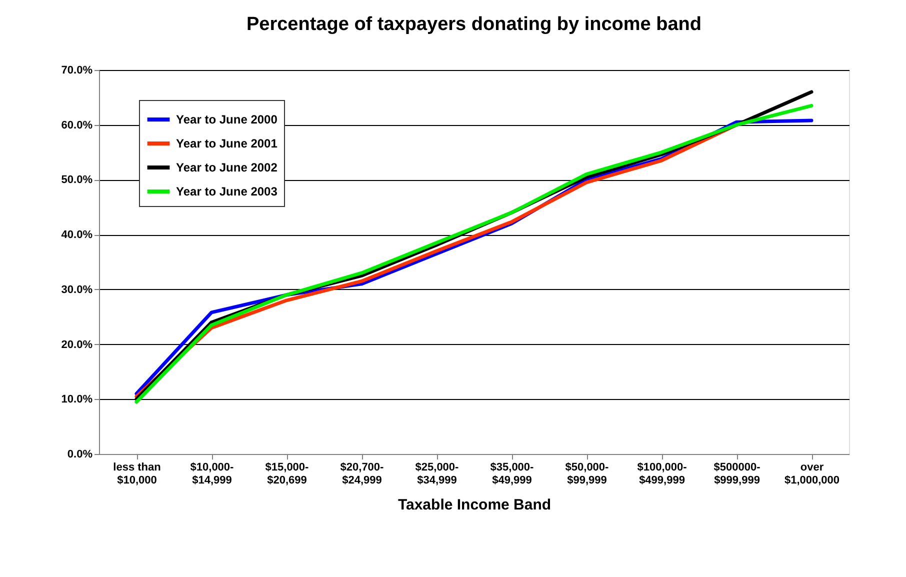  I want to click on y-tick-label: 30.0%, so click(77, 290).